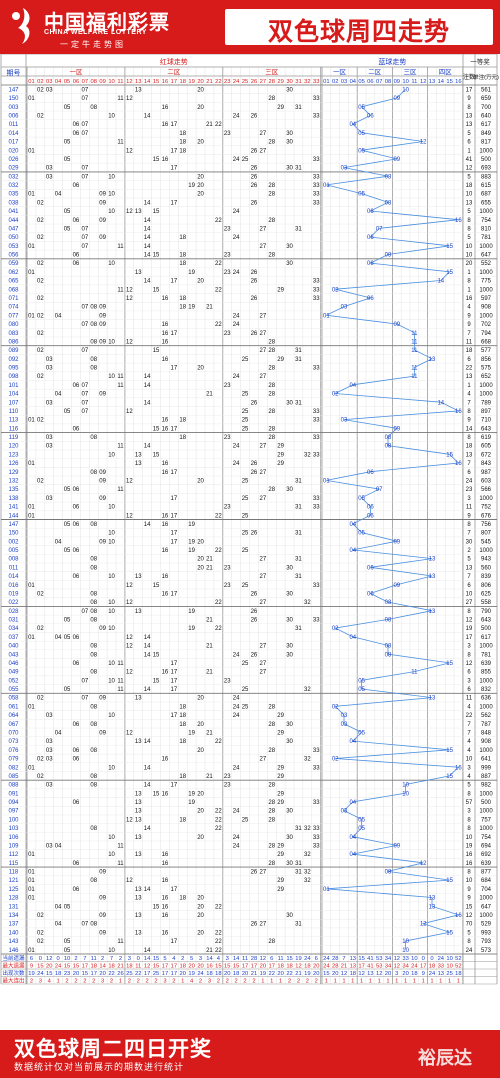  What do you see at coordinates (254, 473) in the screenshot?
I see `red-ball-number: 26` at bounding box center [254, 473].